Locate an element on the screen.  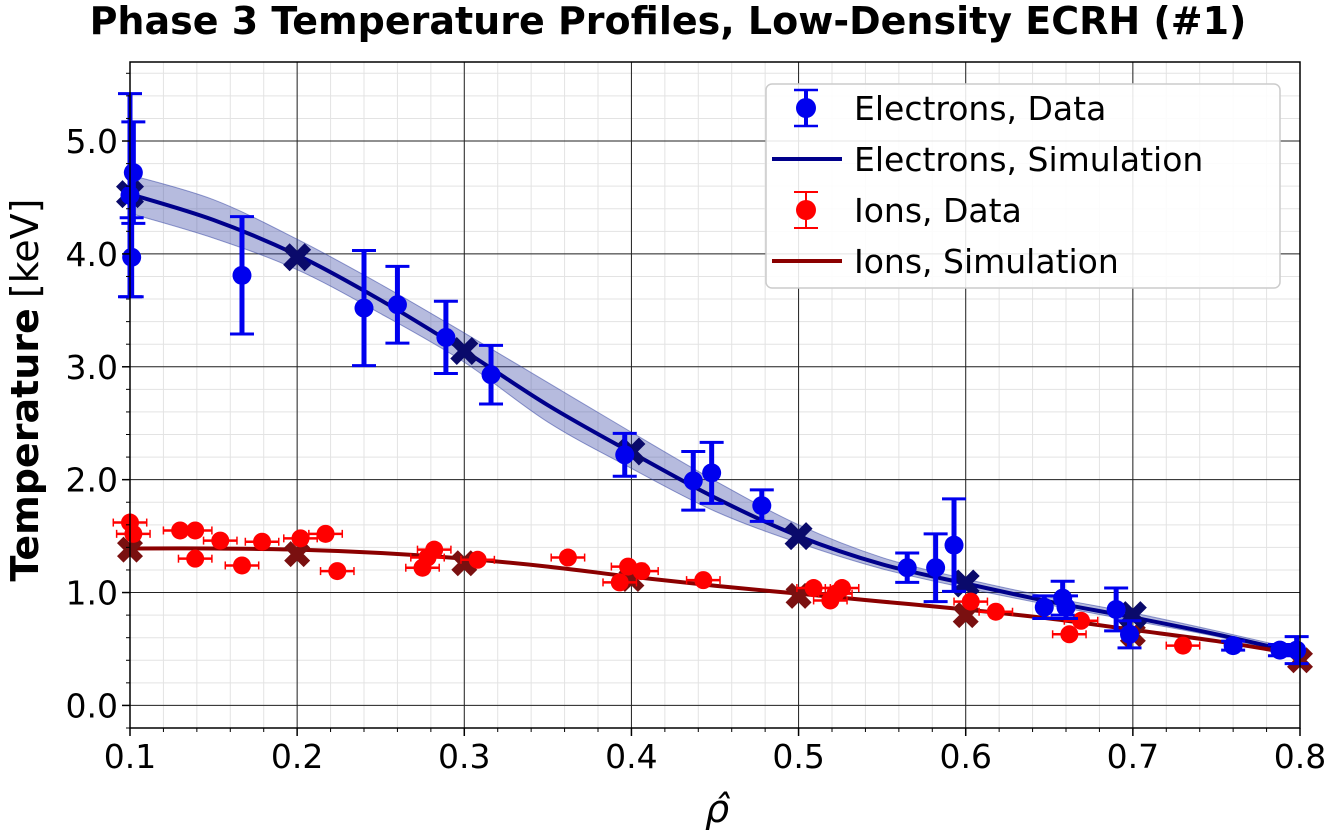
y-tick-labels: 0.0 1.0 2.0 3.0 4.0 5.0 is located at coordinates (92, 423).